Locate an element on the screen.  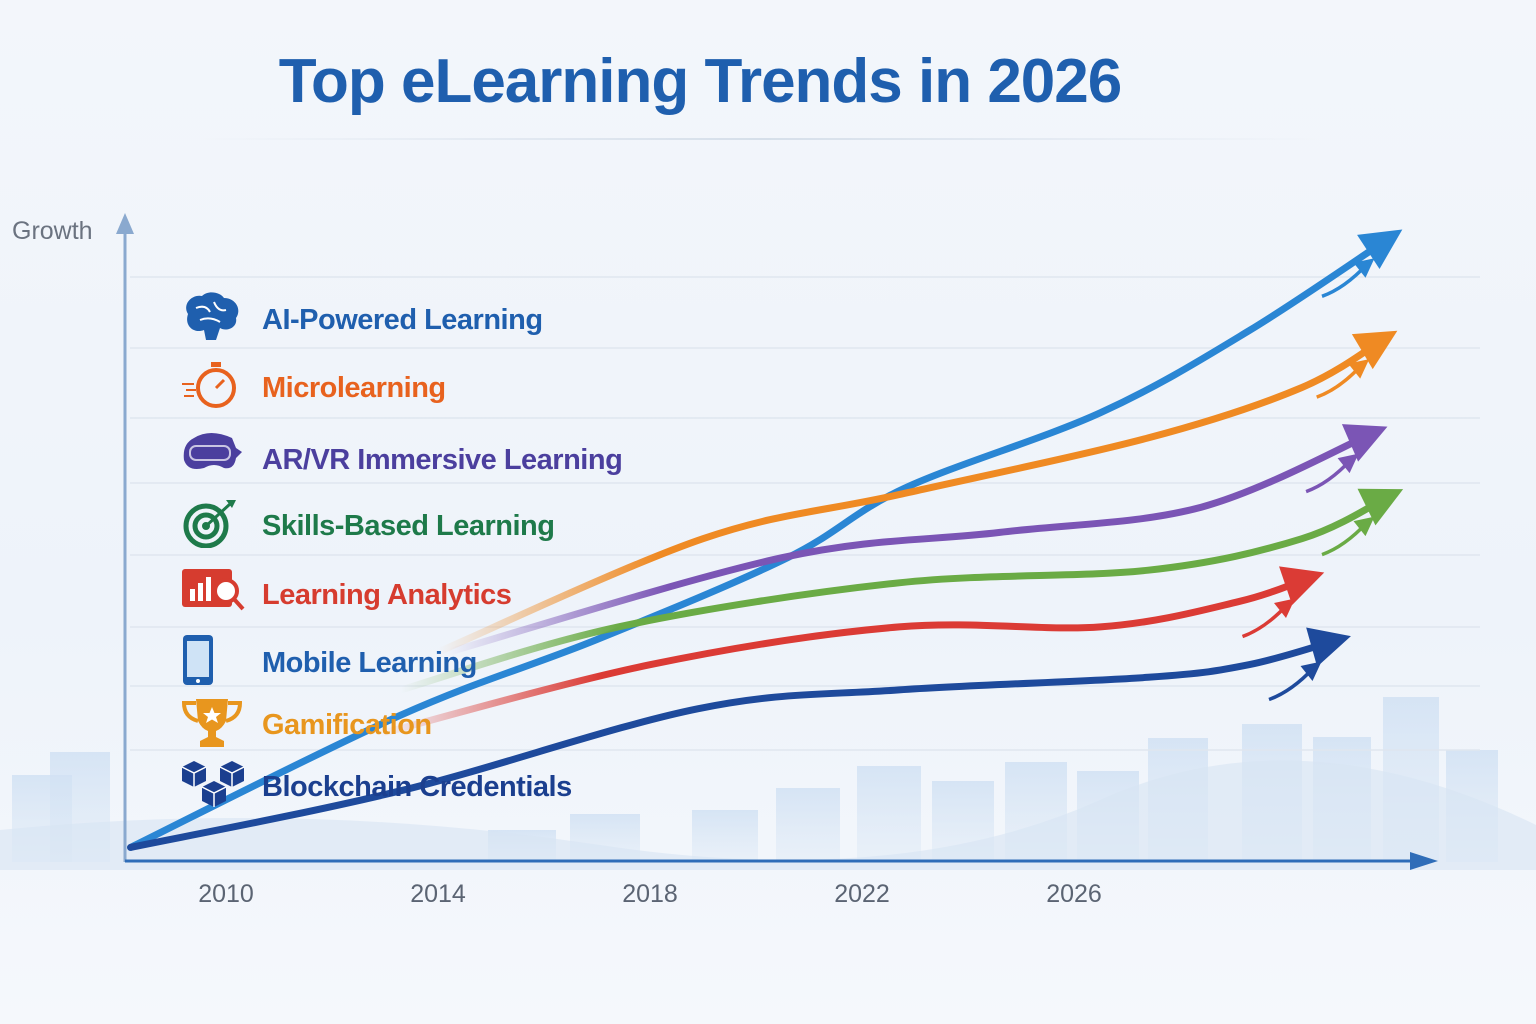
legend-item: Mobile Learning is located at coordinates (328, 663).